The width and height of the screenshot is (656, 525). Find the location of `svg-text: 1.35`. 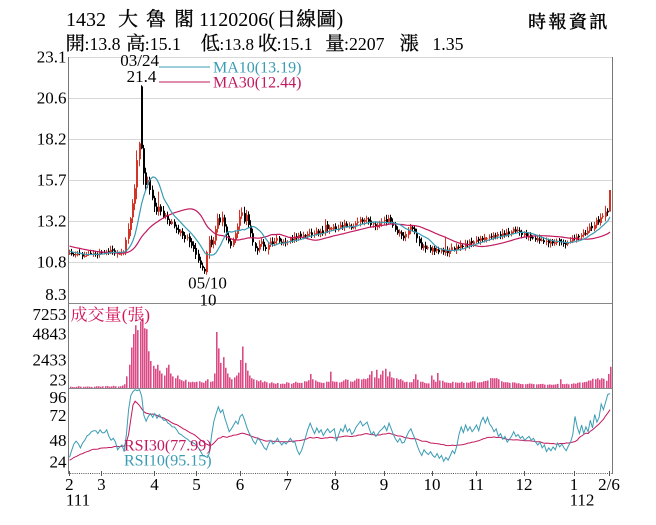

svg-text: 1.35 is located at coordinates (447, 44).